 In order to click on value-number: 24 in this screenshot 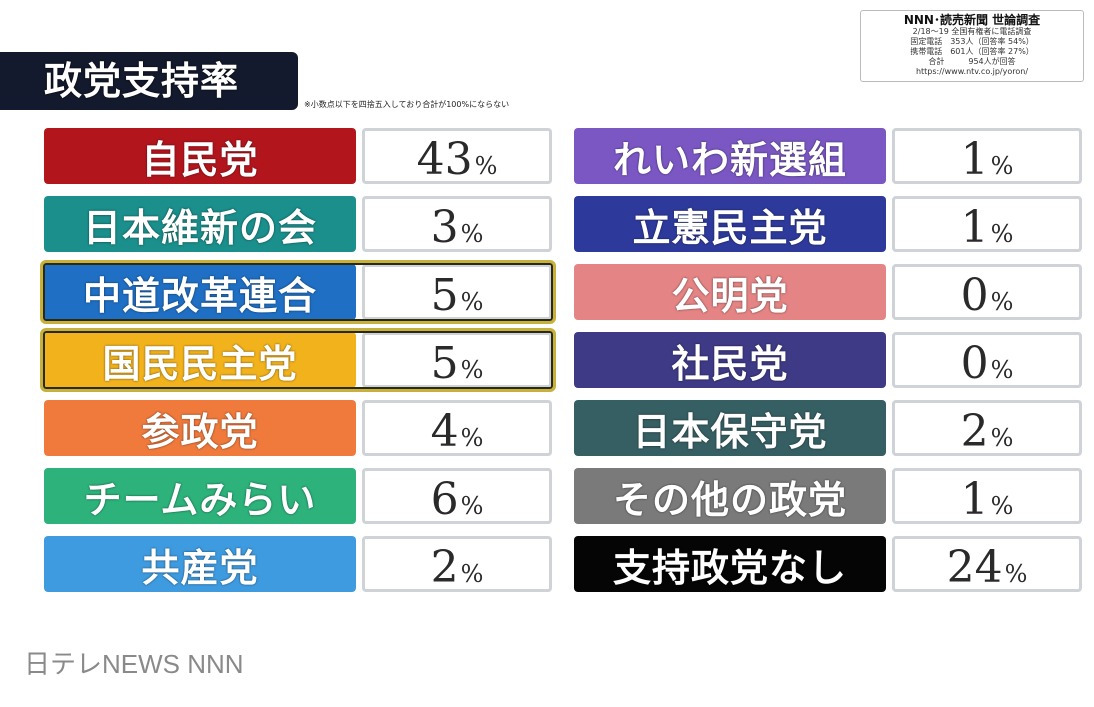, I will do `click(974, 567)`.